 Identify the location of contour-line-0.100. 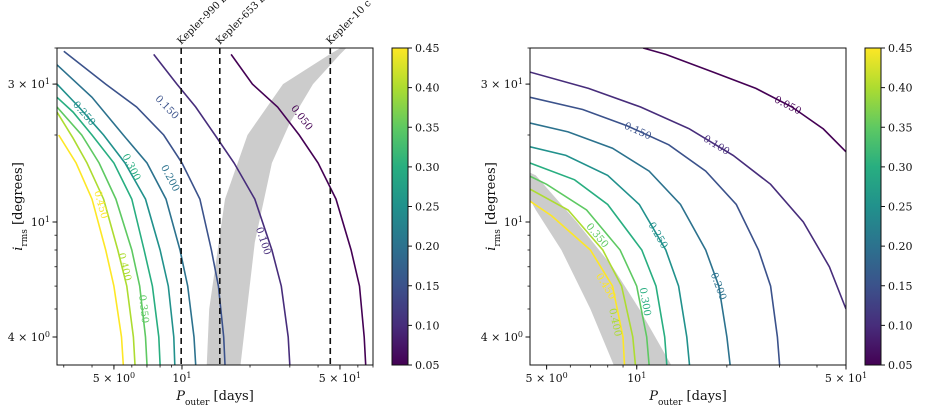
(222, 209).